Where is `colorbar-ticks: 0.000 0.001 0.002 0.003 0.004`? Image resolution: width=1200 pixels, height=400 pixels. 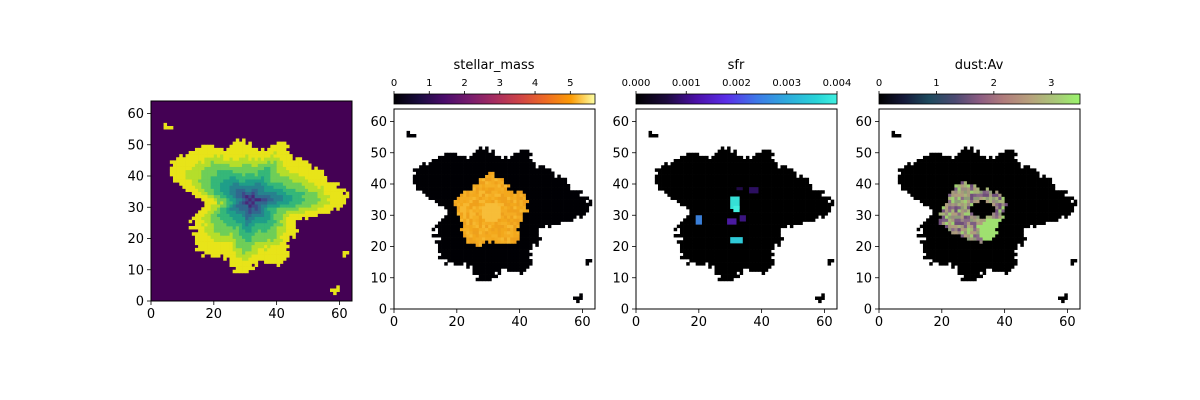 colorbar-ticks: 0.000 0.001 0.002 0.003 0.004 is located at coordinates (736, 86).